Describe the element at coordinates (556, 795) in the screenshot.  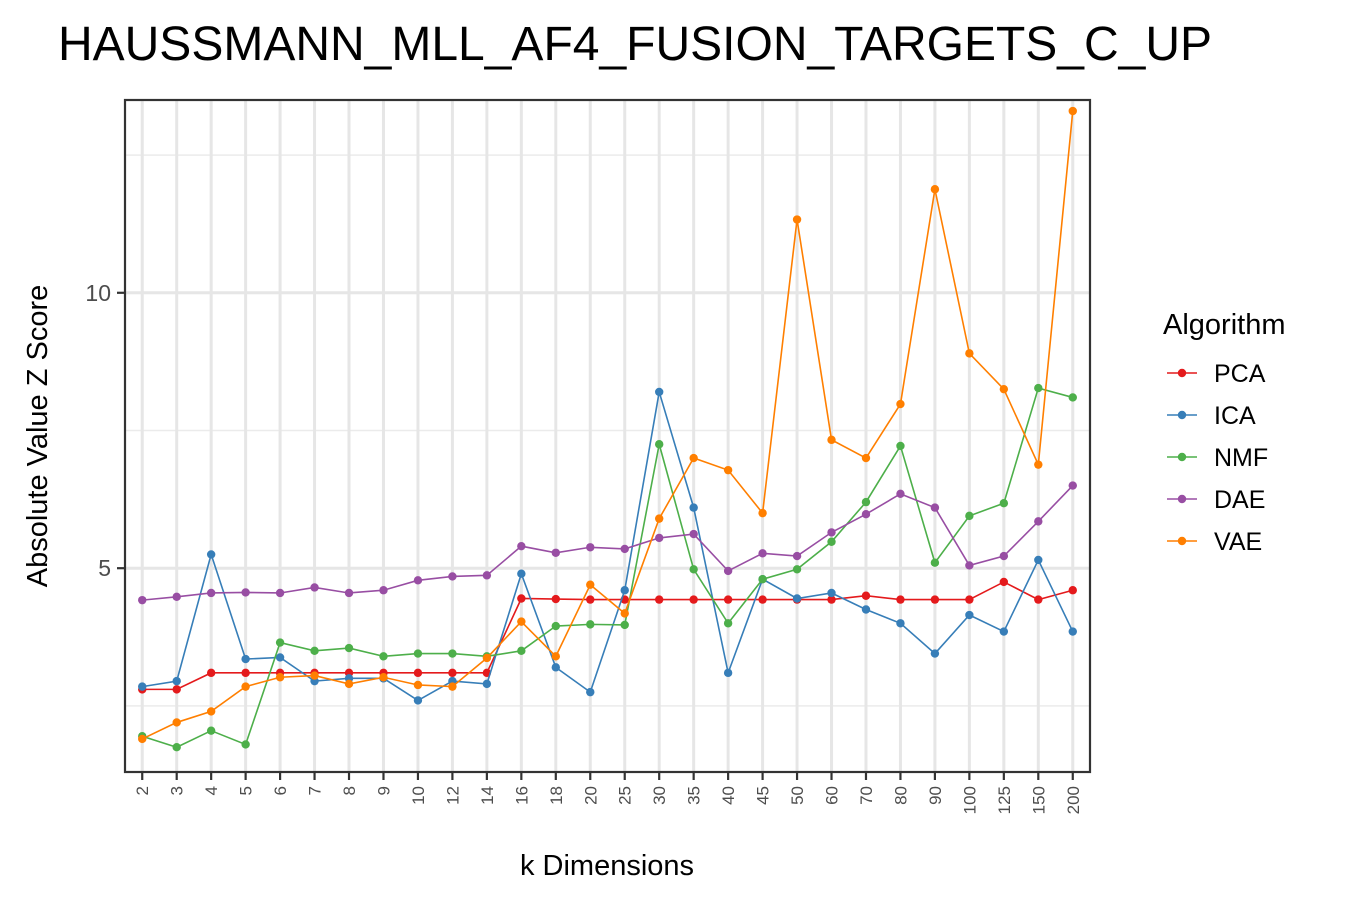
I see `x-tick-label: 18` at that location.